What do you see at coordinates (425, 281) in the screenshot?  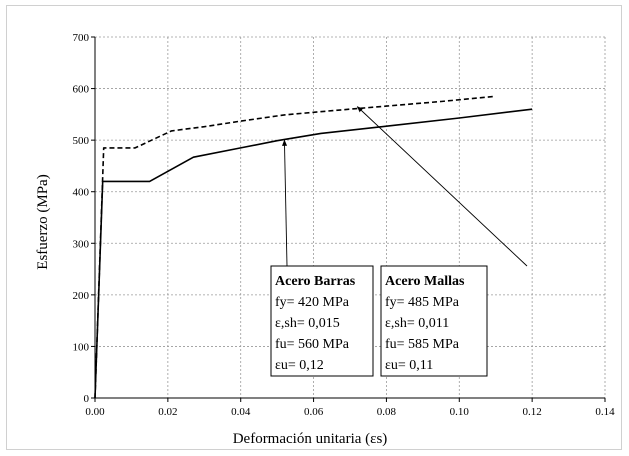 I see `annotation-title-acero-mallas: Acero Mallas` at bounding box center [425, 281].